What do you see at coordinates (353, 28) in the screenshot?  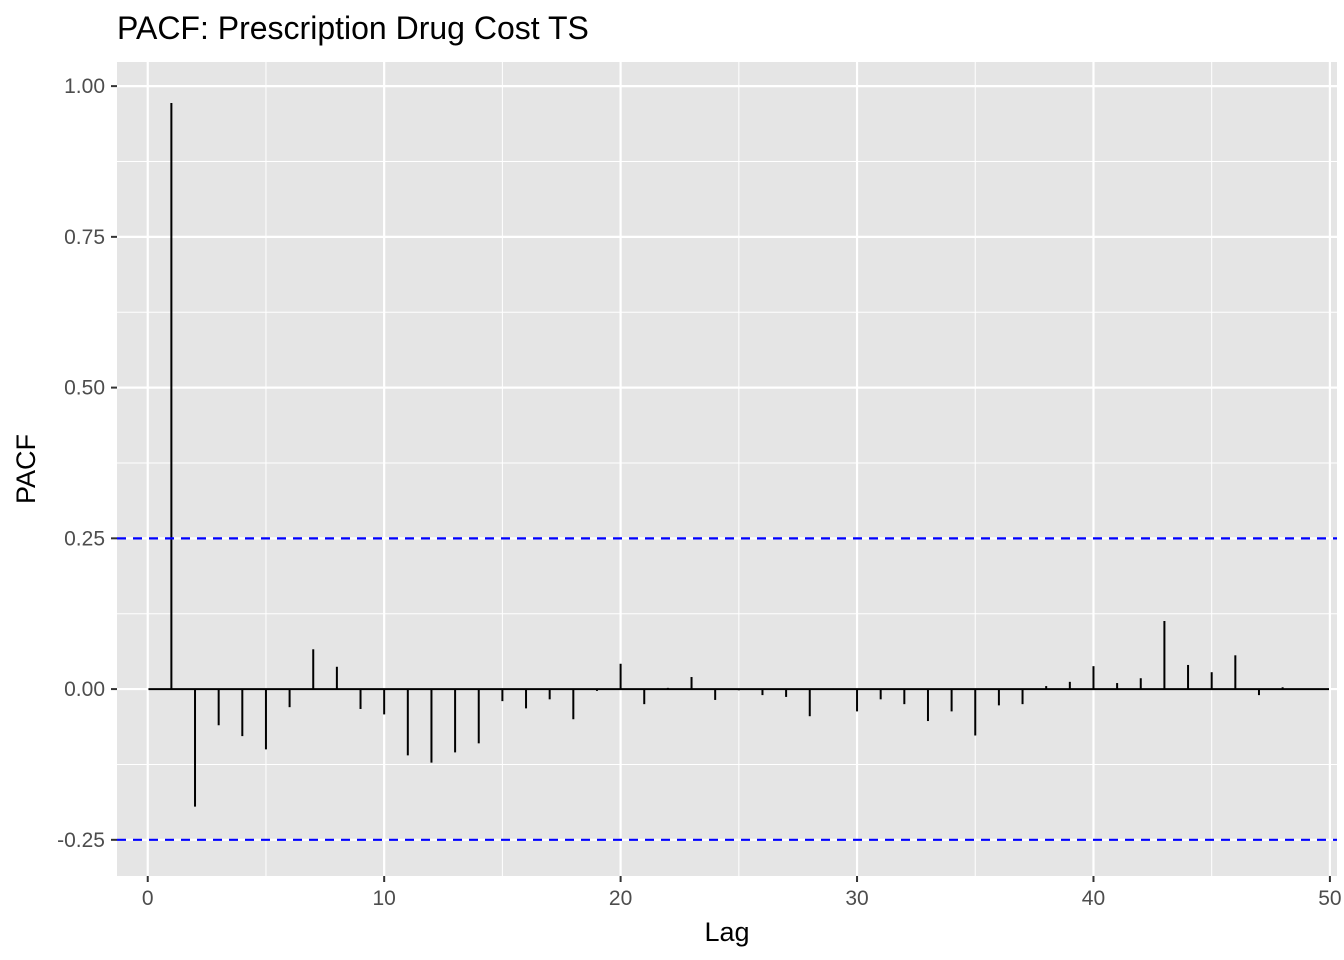 I see `chart-title: PACF: Prescription Drug Cost TS` at bounding box center [353, 28].